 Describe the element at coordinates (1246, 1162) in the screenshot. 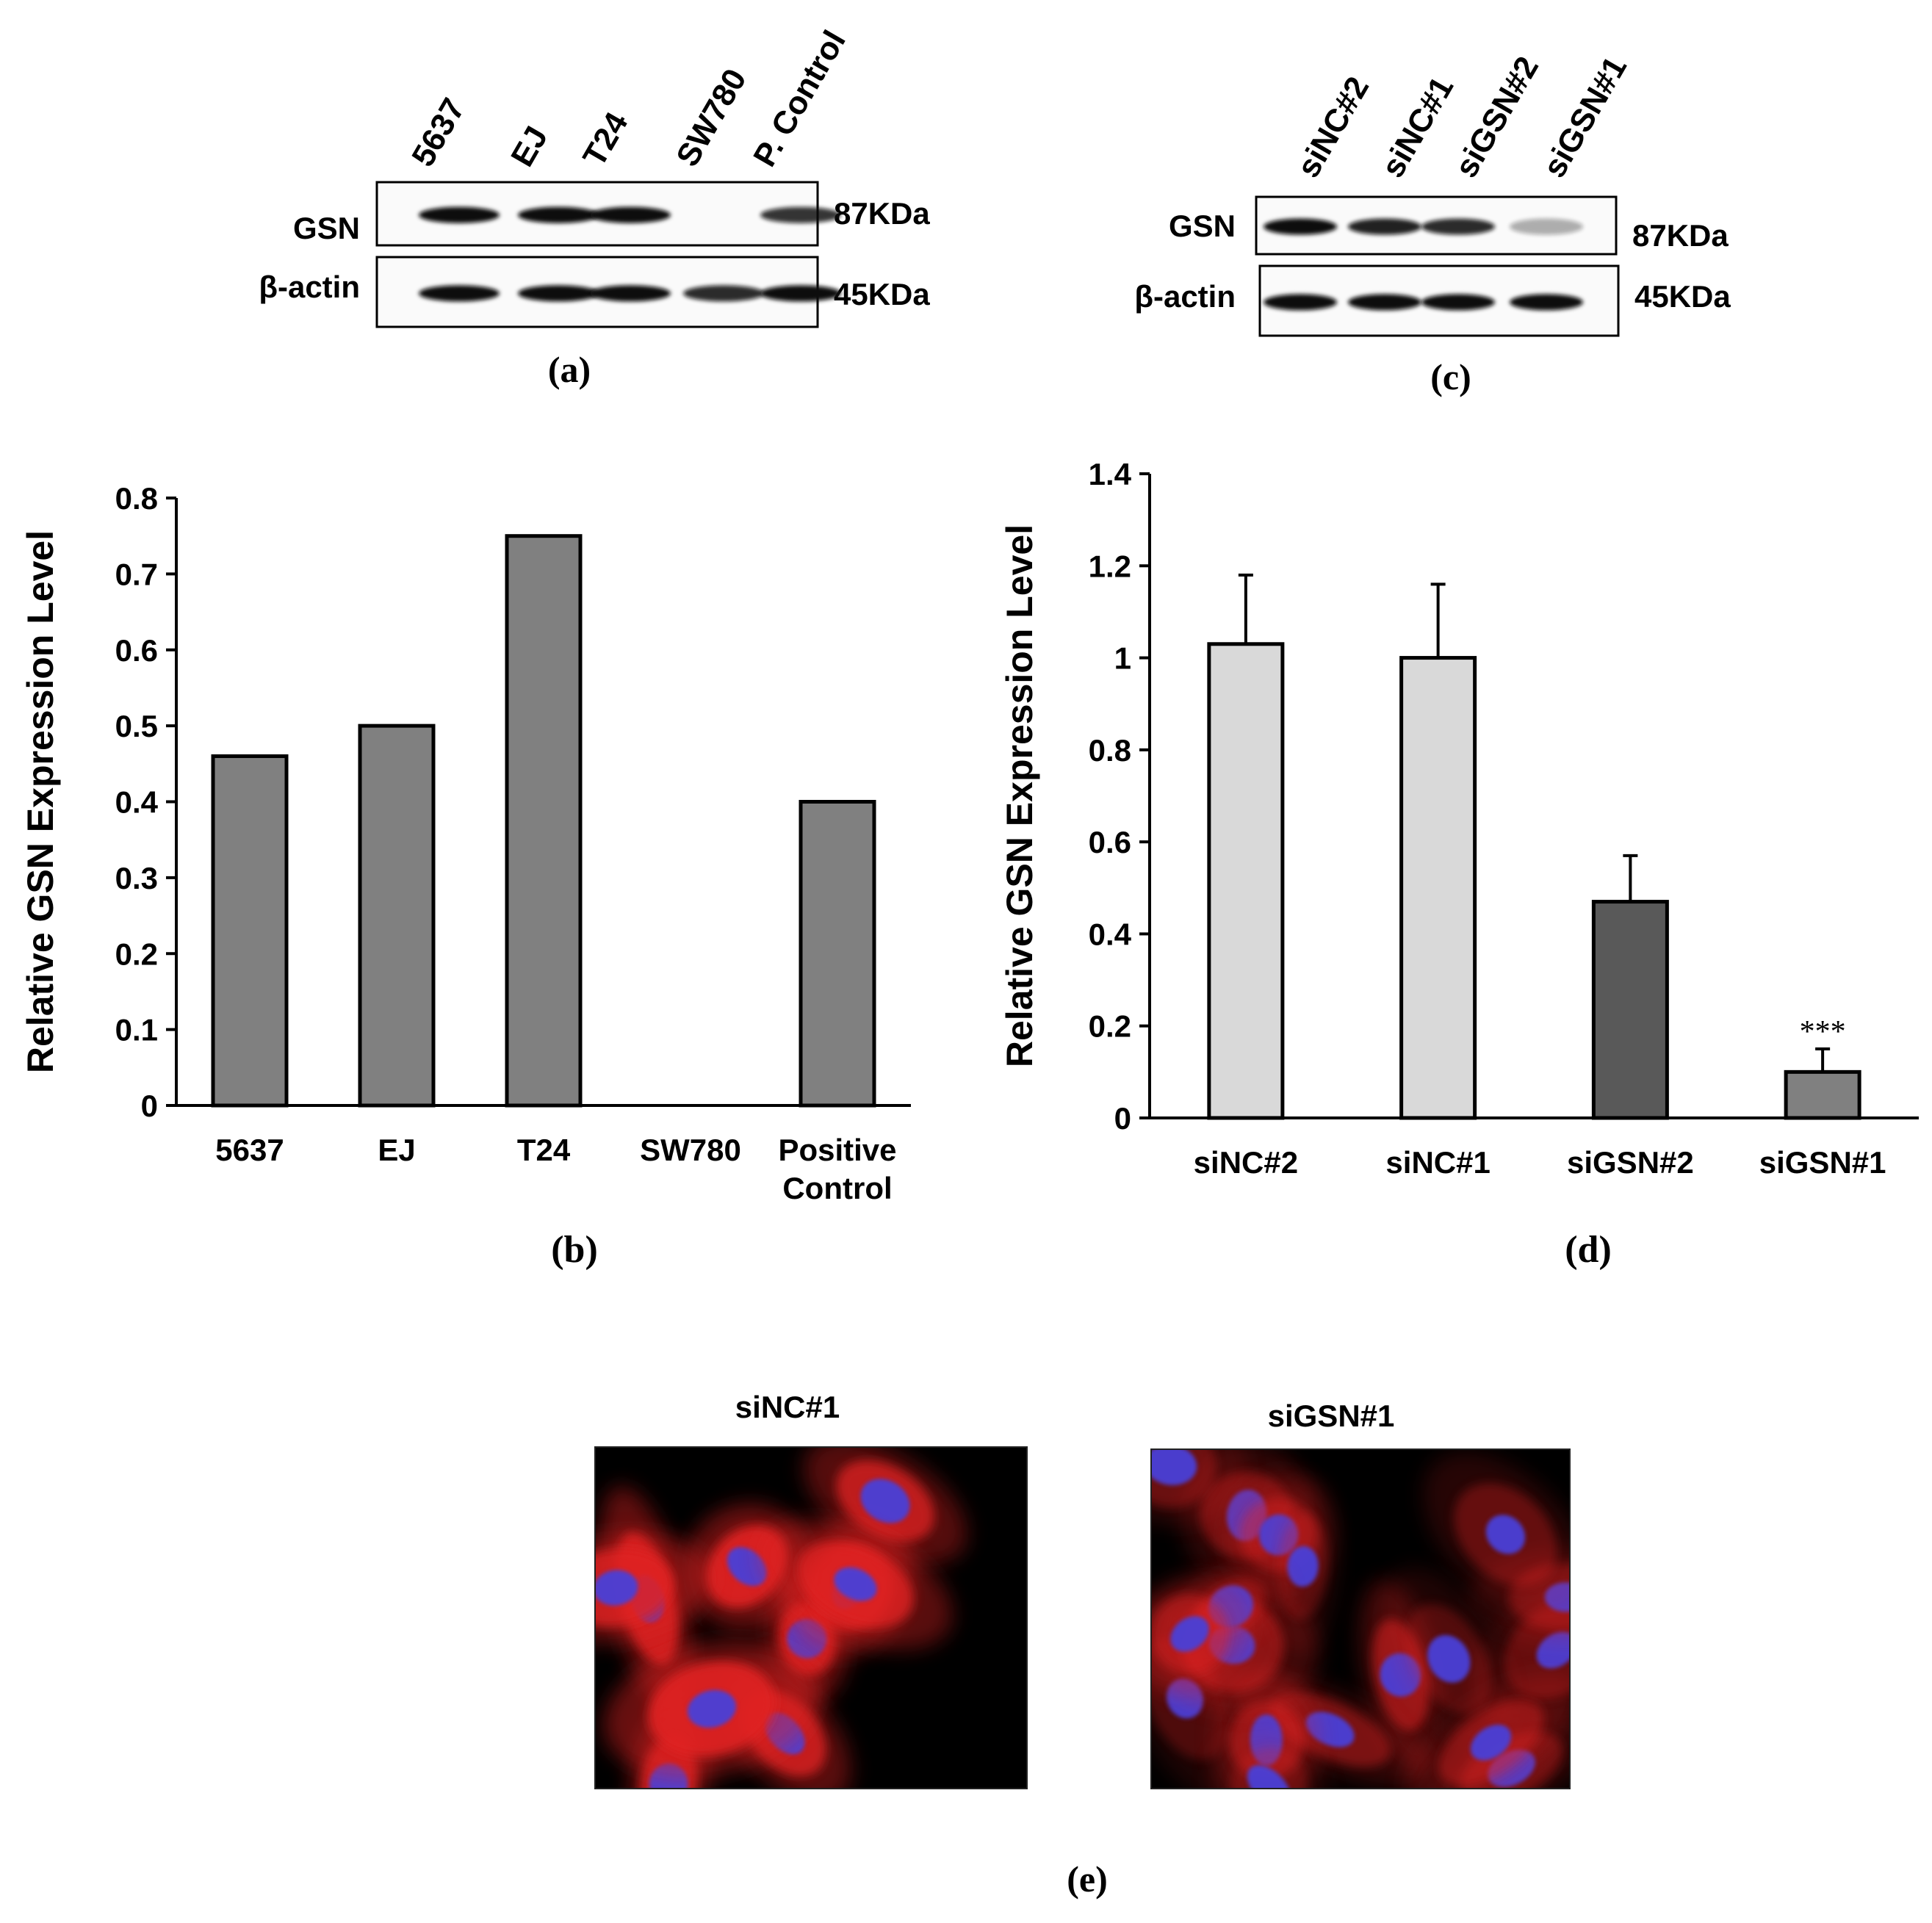

I see `x-tick-label: siNC#2` at that location.